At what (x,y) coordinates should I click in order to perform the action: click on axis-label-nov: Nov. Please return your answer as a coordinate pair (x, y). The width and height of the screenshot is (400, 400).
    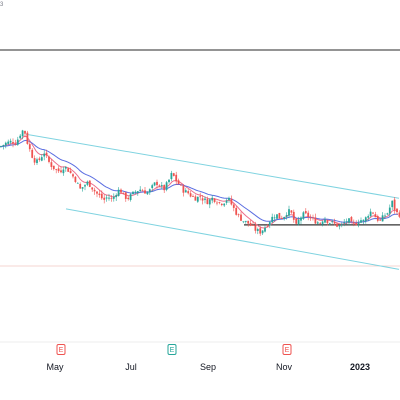
    Looking at the image, I should click on (284, 367).